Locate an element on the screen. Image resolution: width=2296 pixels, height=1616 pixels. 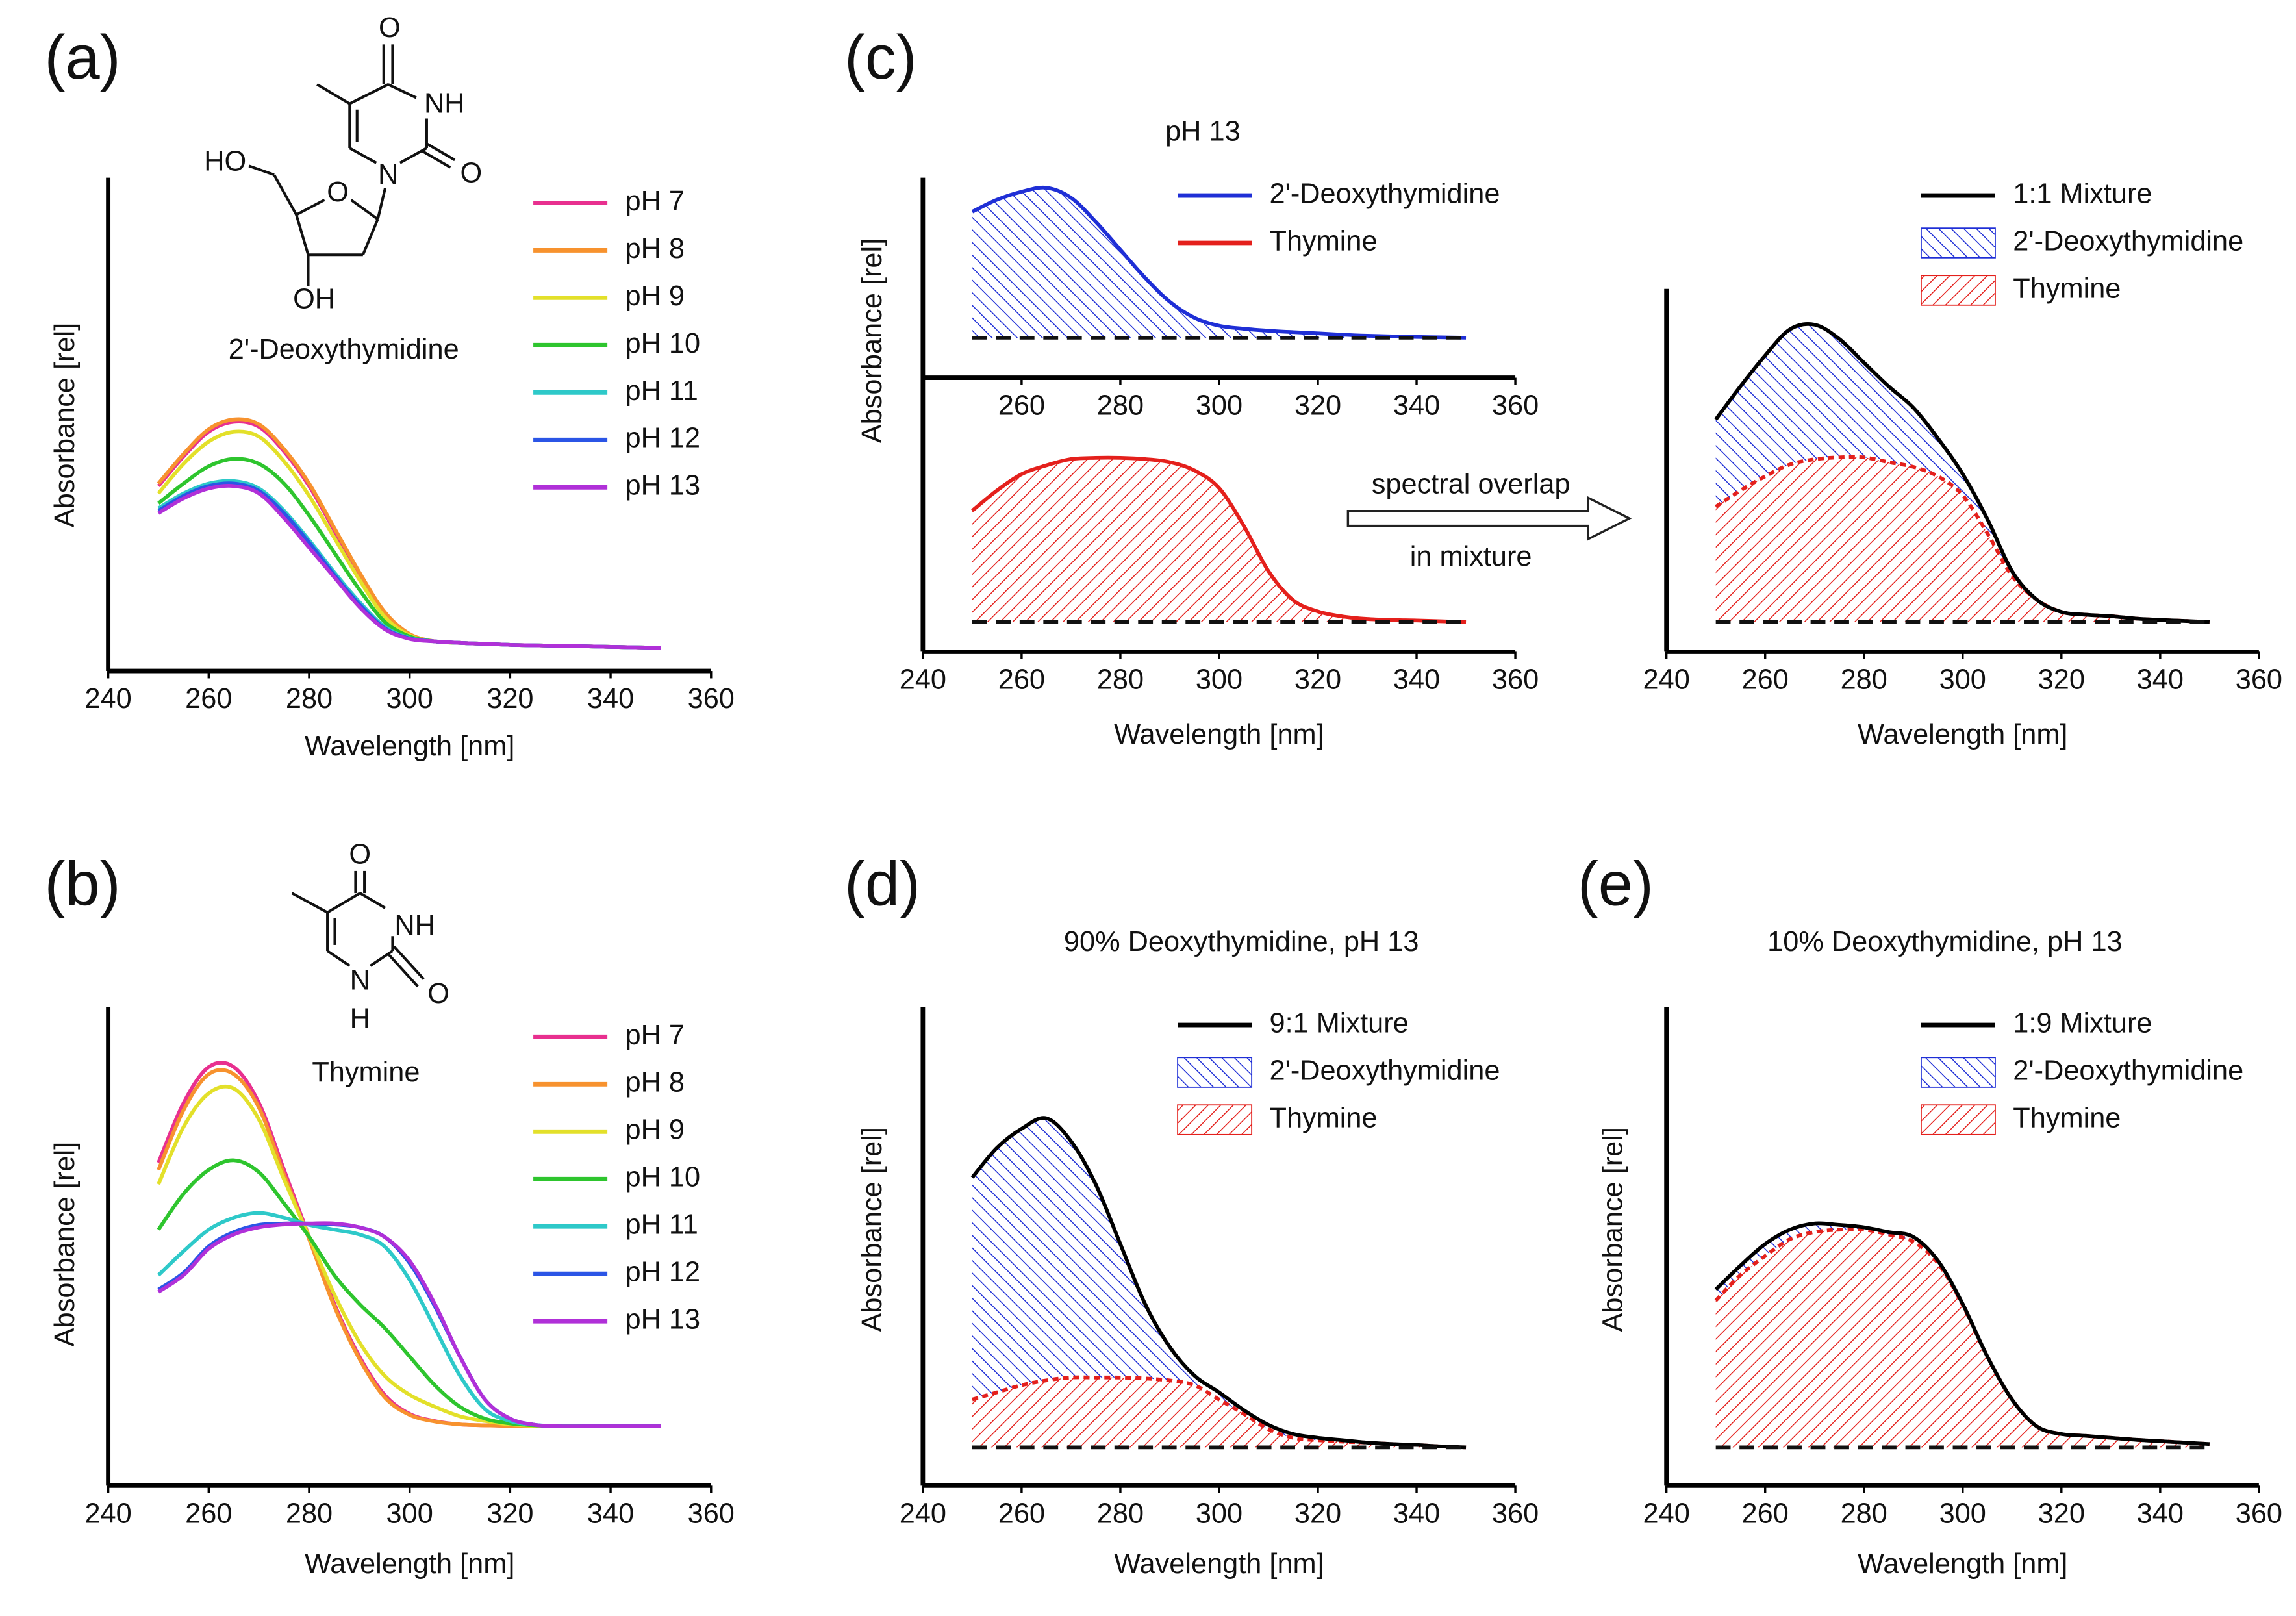
deoxythymidine-structure: O NH O N HO O OH 2'-Deoxythymidine is located at coordinates (343, 188).